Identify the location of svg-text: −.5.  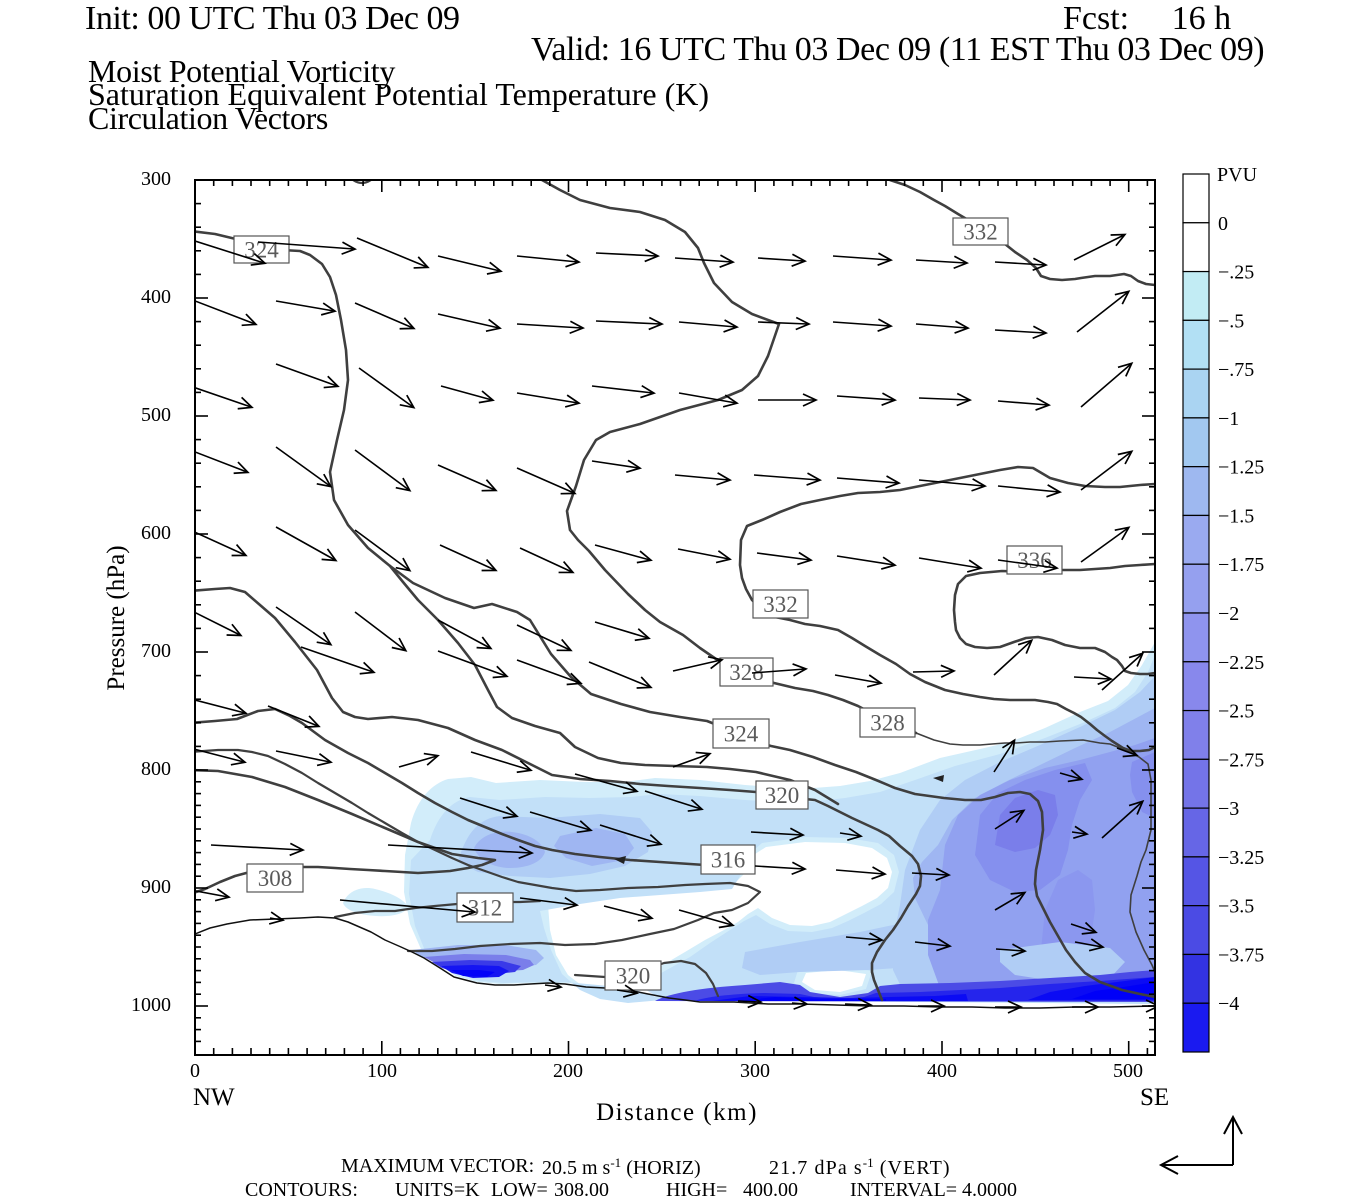
(1231, 321).